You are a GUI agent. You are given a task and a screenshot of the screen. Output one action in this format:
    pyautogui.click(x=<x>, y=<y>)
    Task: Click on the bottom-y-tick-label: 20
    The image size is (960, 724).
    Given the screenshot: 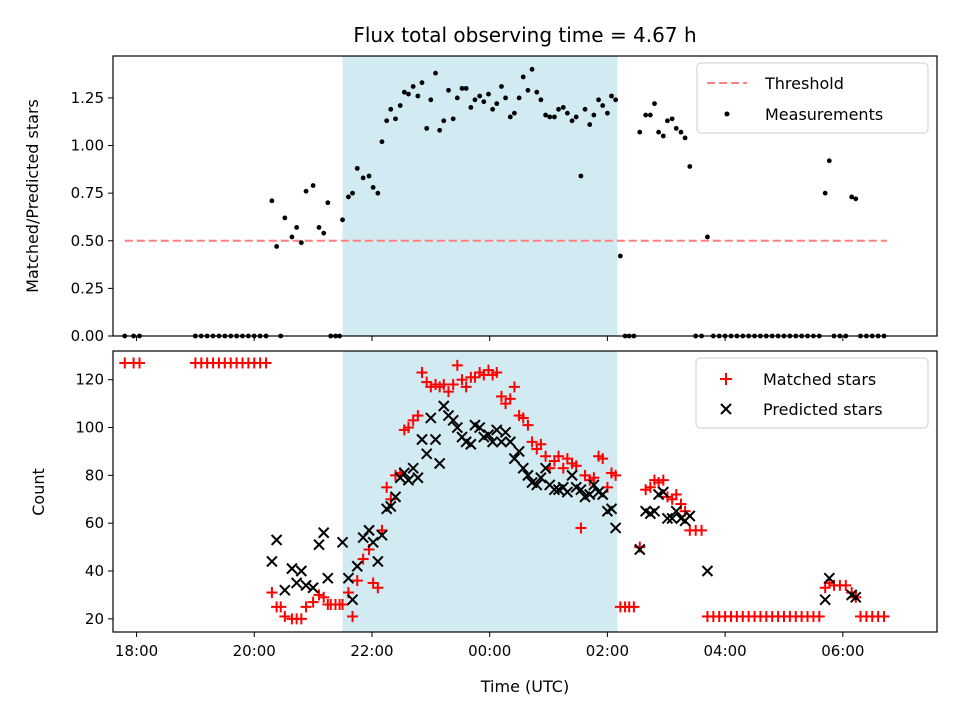 What is the action you would take?
    pyautogui.click(x=94, y=619)
    